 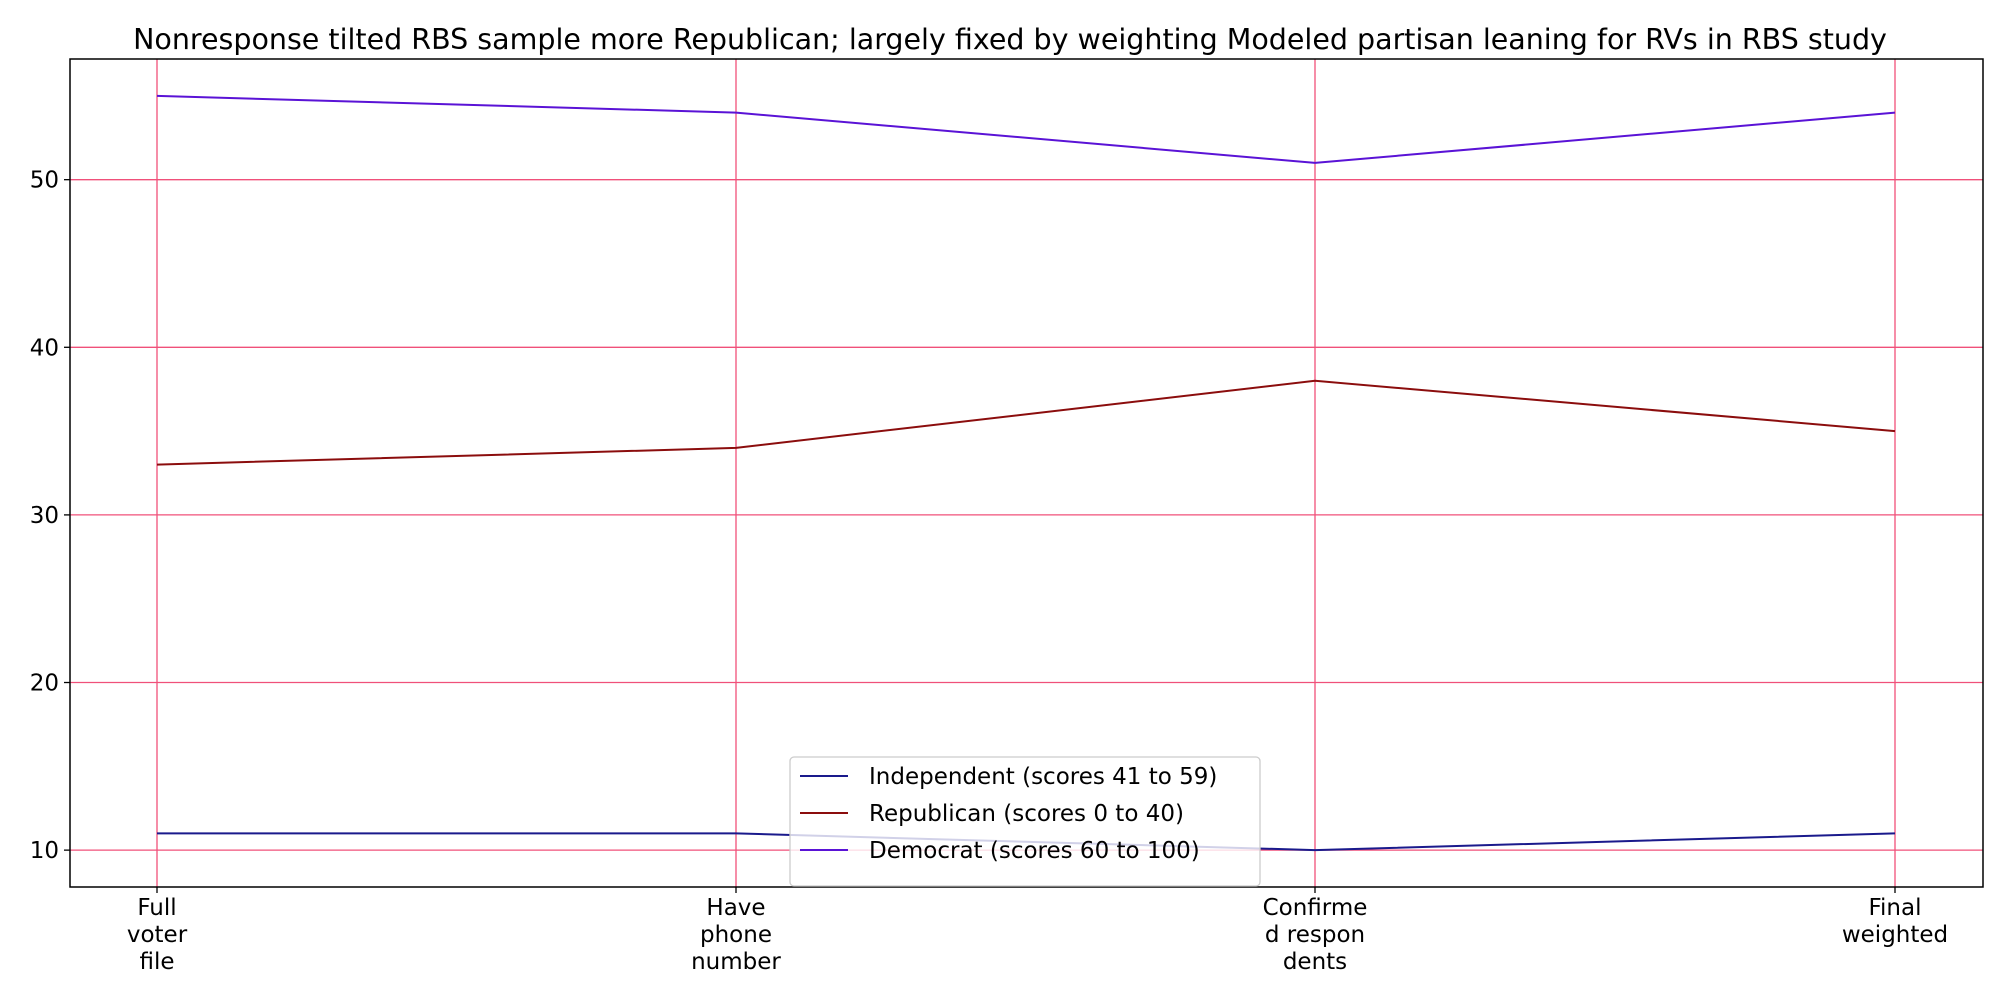 What do you see at coordinates (44, 181) in the screenshot?
I see `y-tick-label: 50` at bounding box center [44, 181].